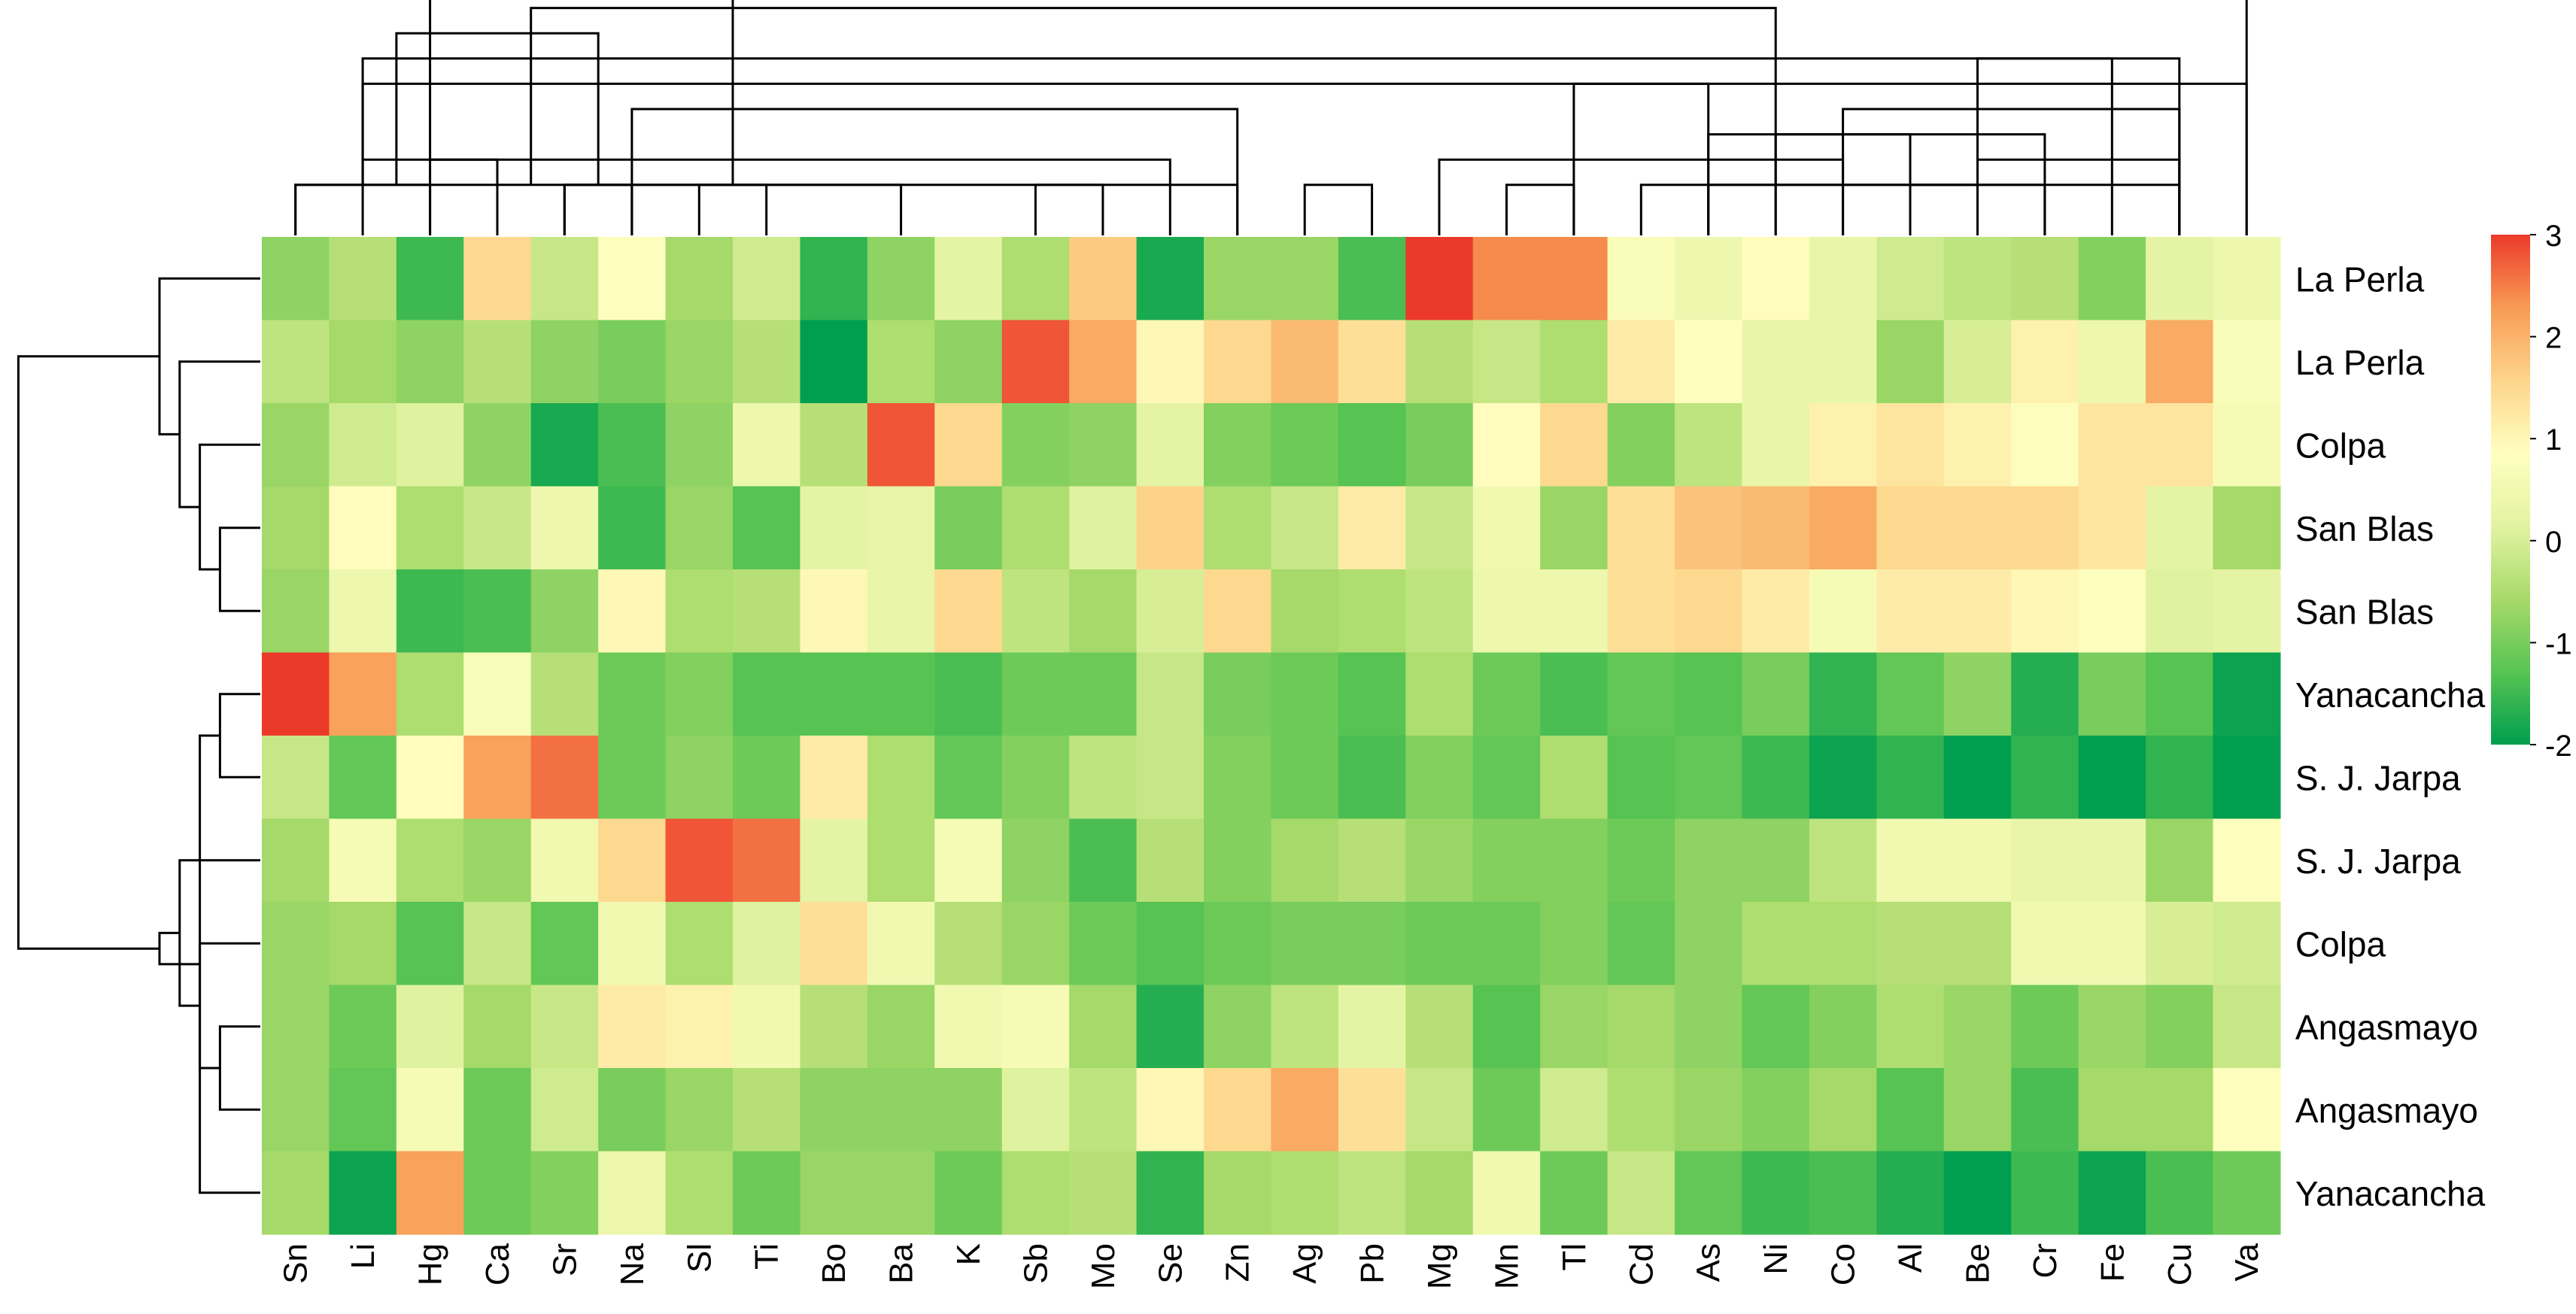 The height and width of the screenshot is (1314, 2576). What do you see at coordinates (1575, 1257) in the screenshot?
I see `column-label: Tl` at bounding box center [1575, 1257].